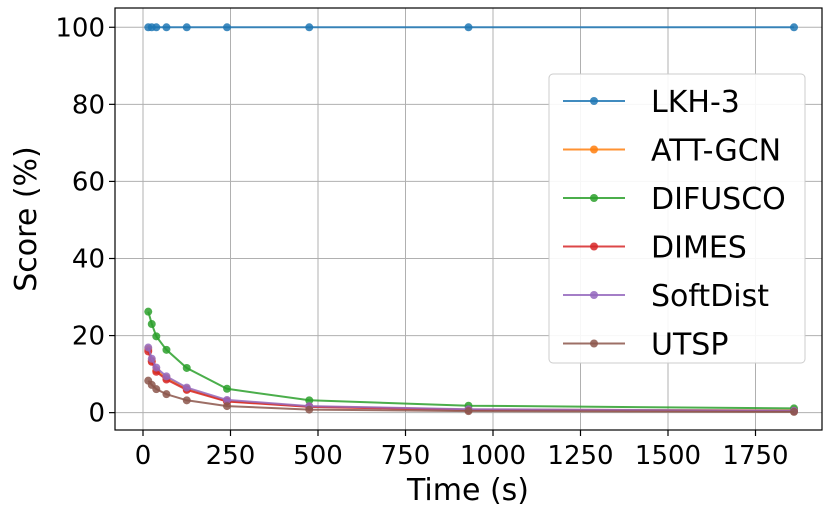 Image resolution: width=831 pixels, height=515 pixels. I want to click on x-tick-label: 1000, so click(493, 456).